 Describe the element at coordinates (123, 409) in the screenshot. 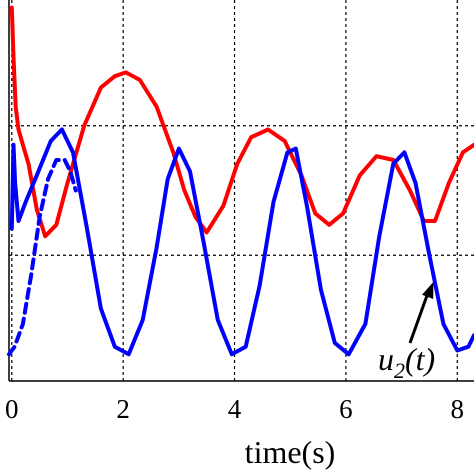

I see `x-tick-label: 2` at that location.